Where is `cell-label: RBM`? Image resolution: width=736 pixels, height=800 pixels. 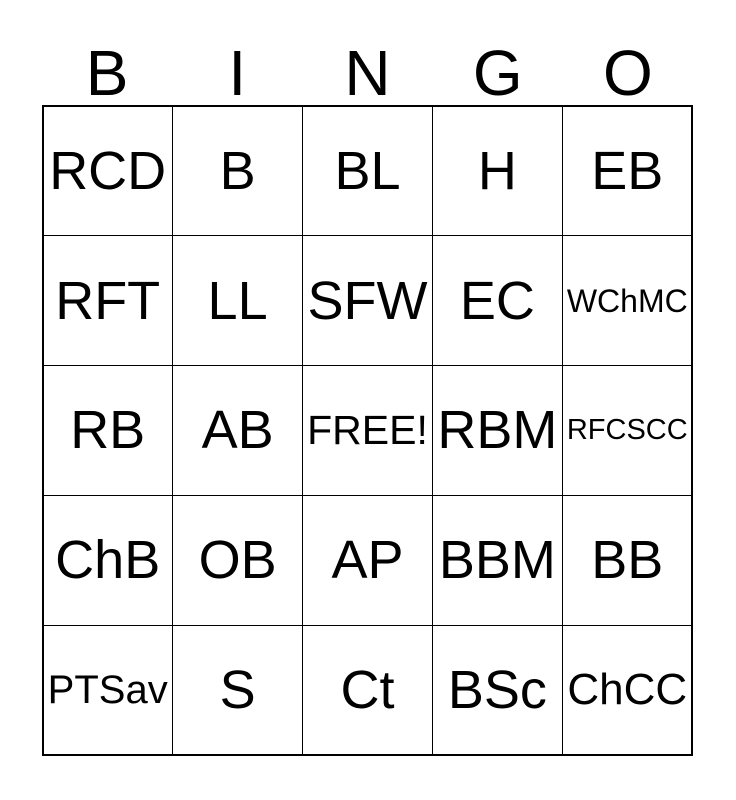
cell-label: RBM is located at coordinates (497, 430).